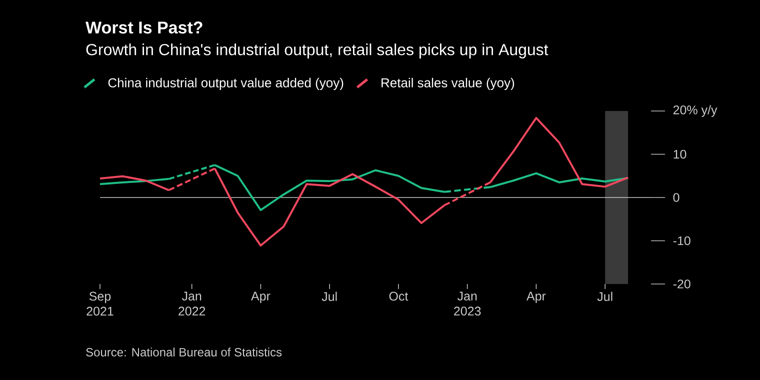 This screenshot has height=380, width=760. Describe the element at coordinates (144, 28) in the screenshot. I see `chart-title: Worst Is Past?` at that location.